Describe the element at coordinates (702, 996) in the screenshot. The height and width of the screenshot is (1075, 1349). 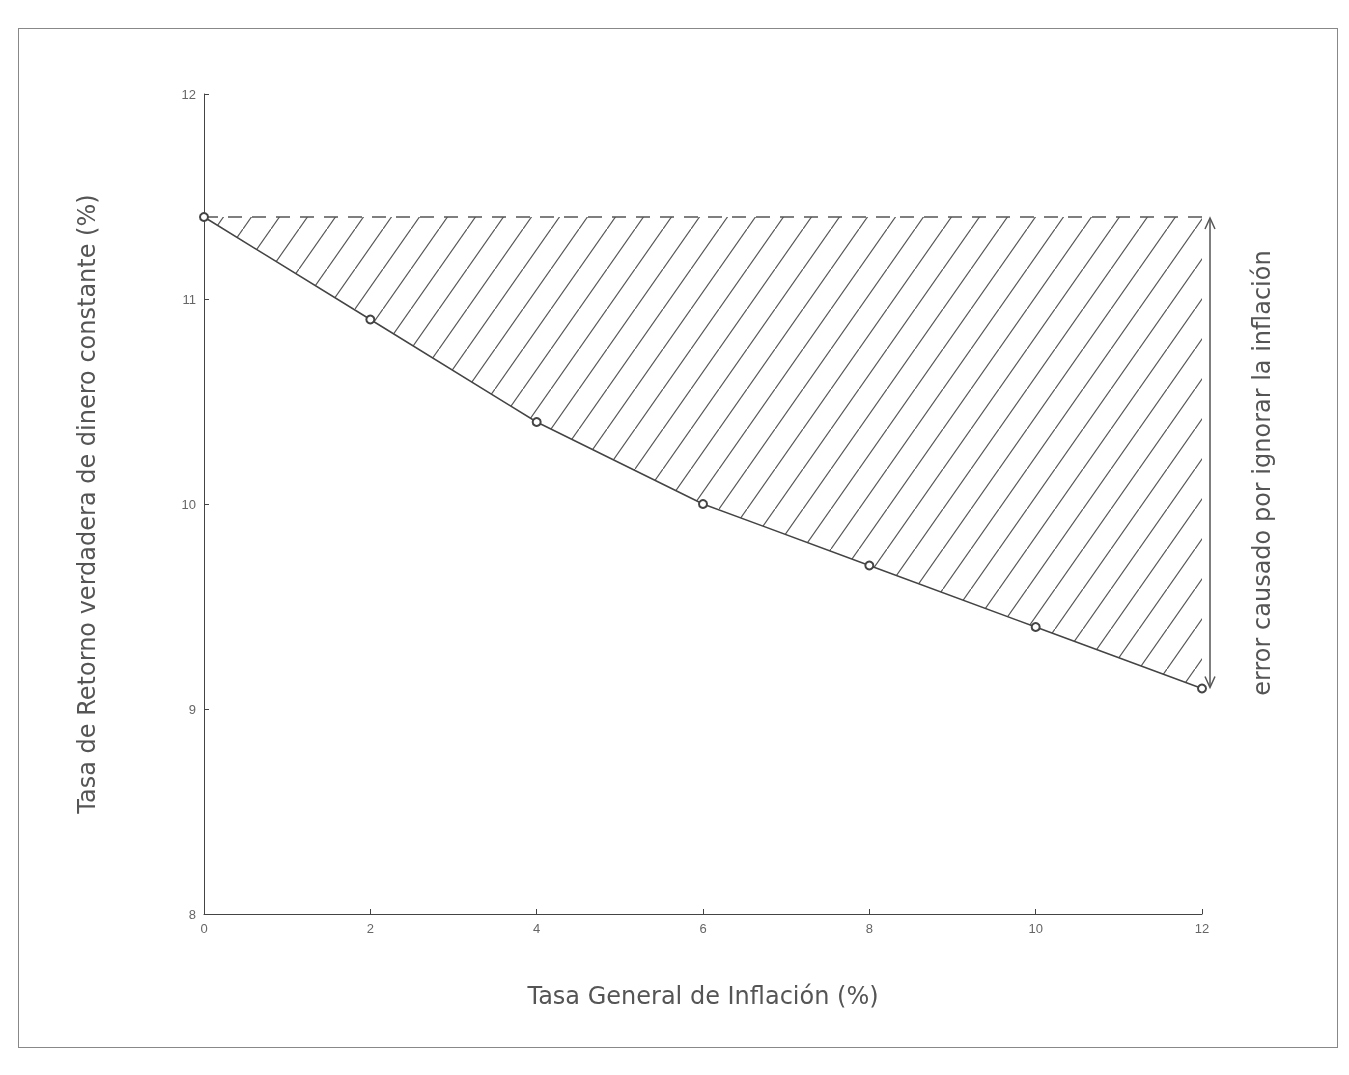
I see `x-axis-title: Tasa General de Inflación (%)` at that location.